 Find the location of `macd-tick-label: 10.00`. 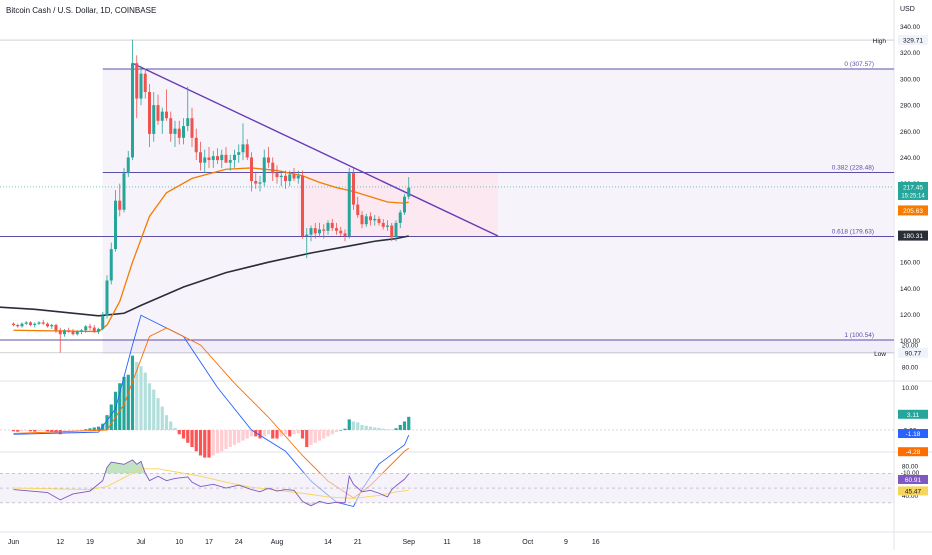

macd-tick-label: 10.00 is located at coordinates (910, 388).